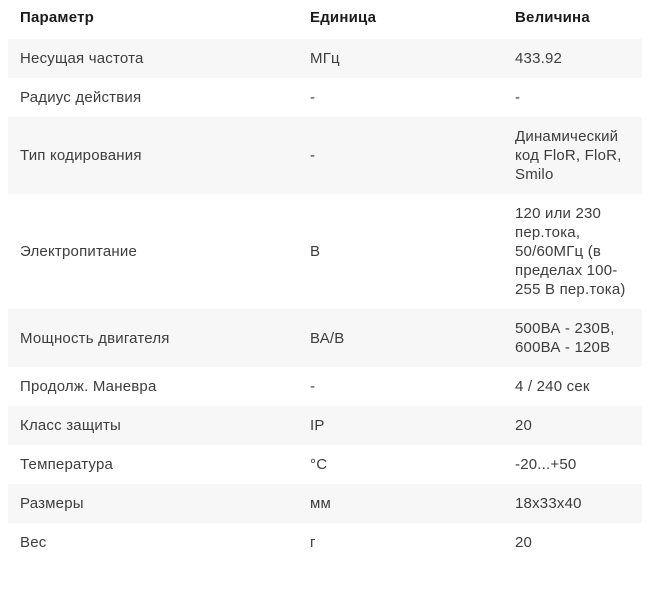 The height and width of the screenshot is (613, 654). What do you see at coordinates (88, 386) in the screenshot?
I see `cell-param: Продолж. Маневра` at bounding box center [88, 386].